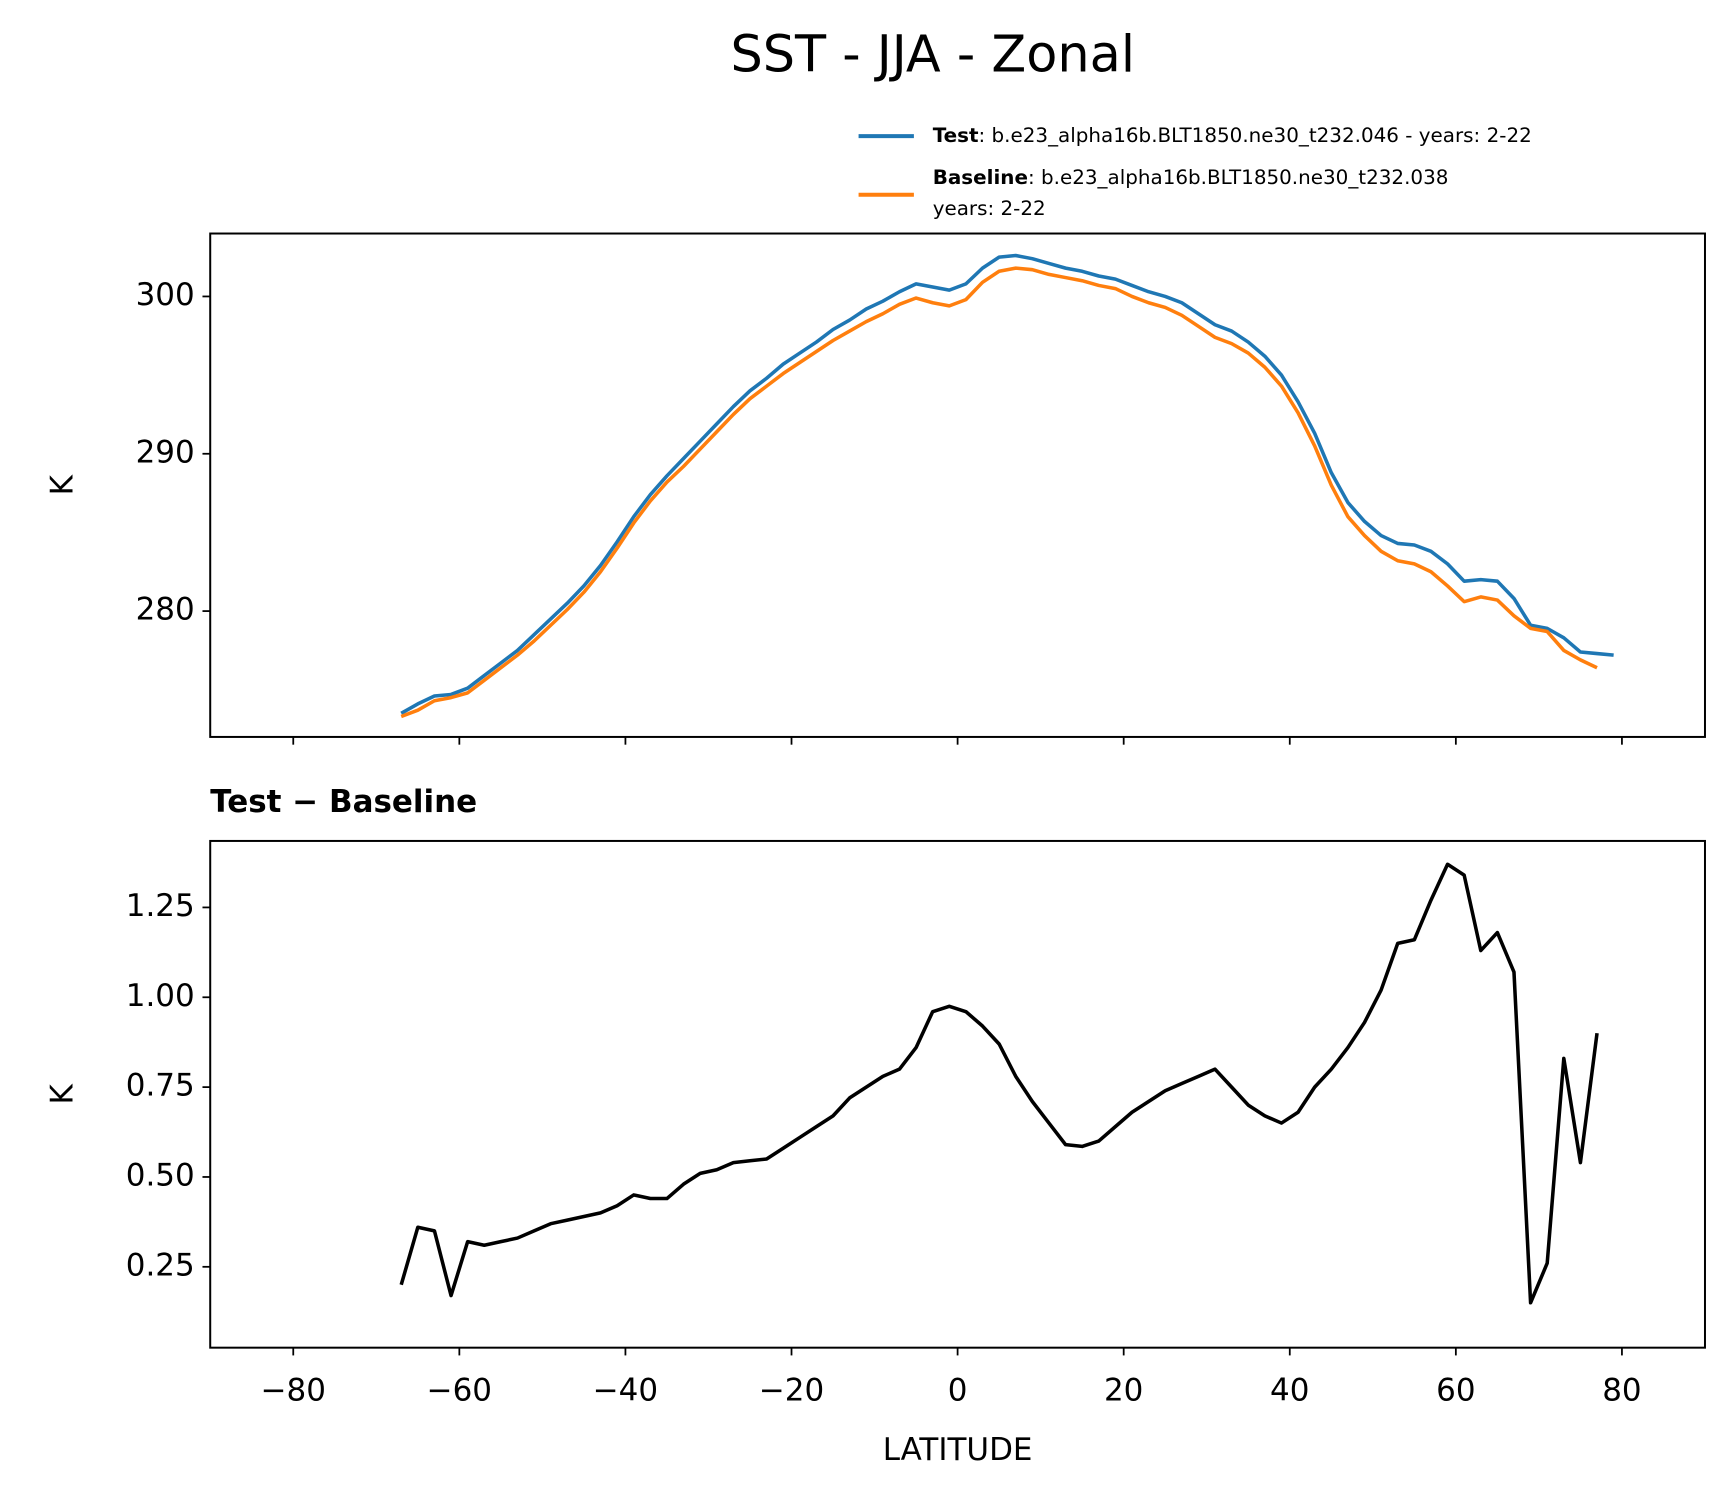  Describe the element at coordinates (958, 1390) in the screenshot. I see `x-tick-label: 0` at that location.